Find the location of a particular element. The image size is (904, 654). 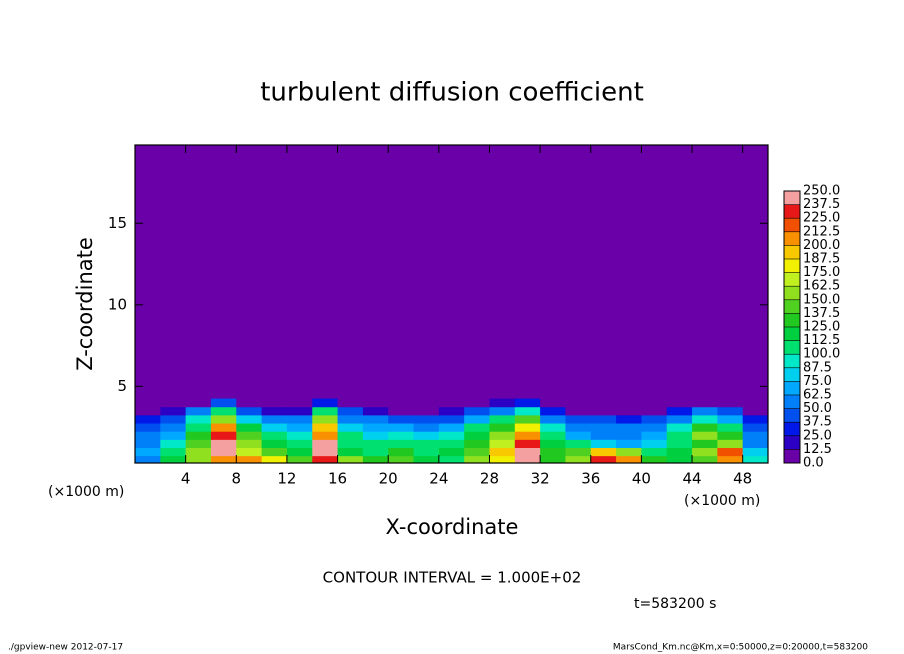

colorbar-label: 187.5 is located at coordinates (821, 259).